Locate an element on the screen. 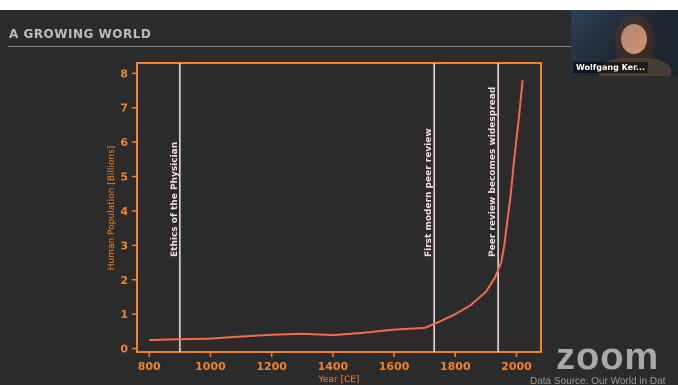 The height and width of the screenshot is (385, 678). y-tick-label: 7 is located at coordinates (124, 108).